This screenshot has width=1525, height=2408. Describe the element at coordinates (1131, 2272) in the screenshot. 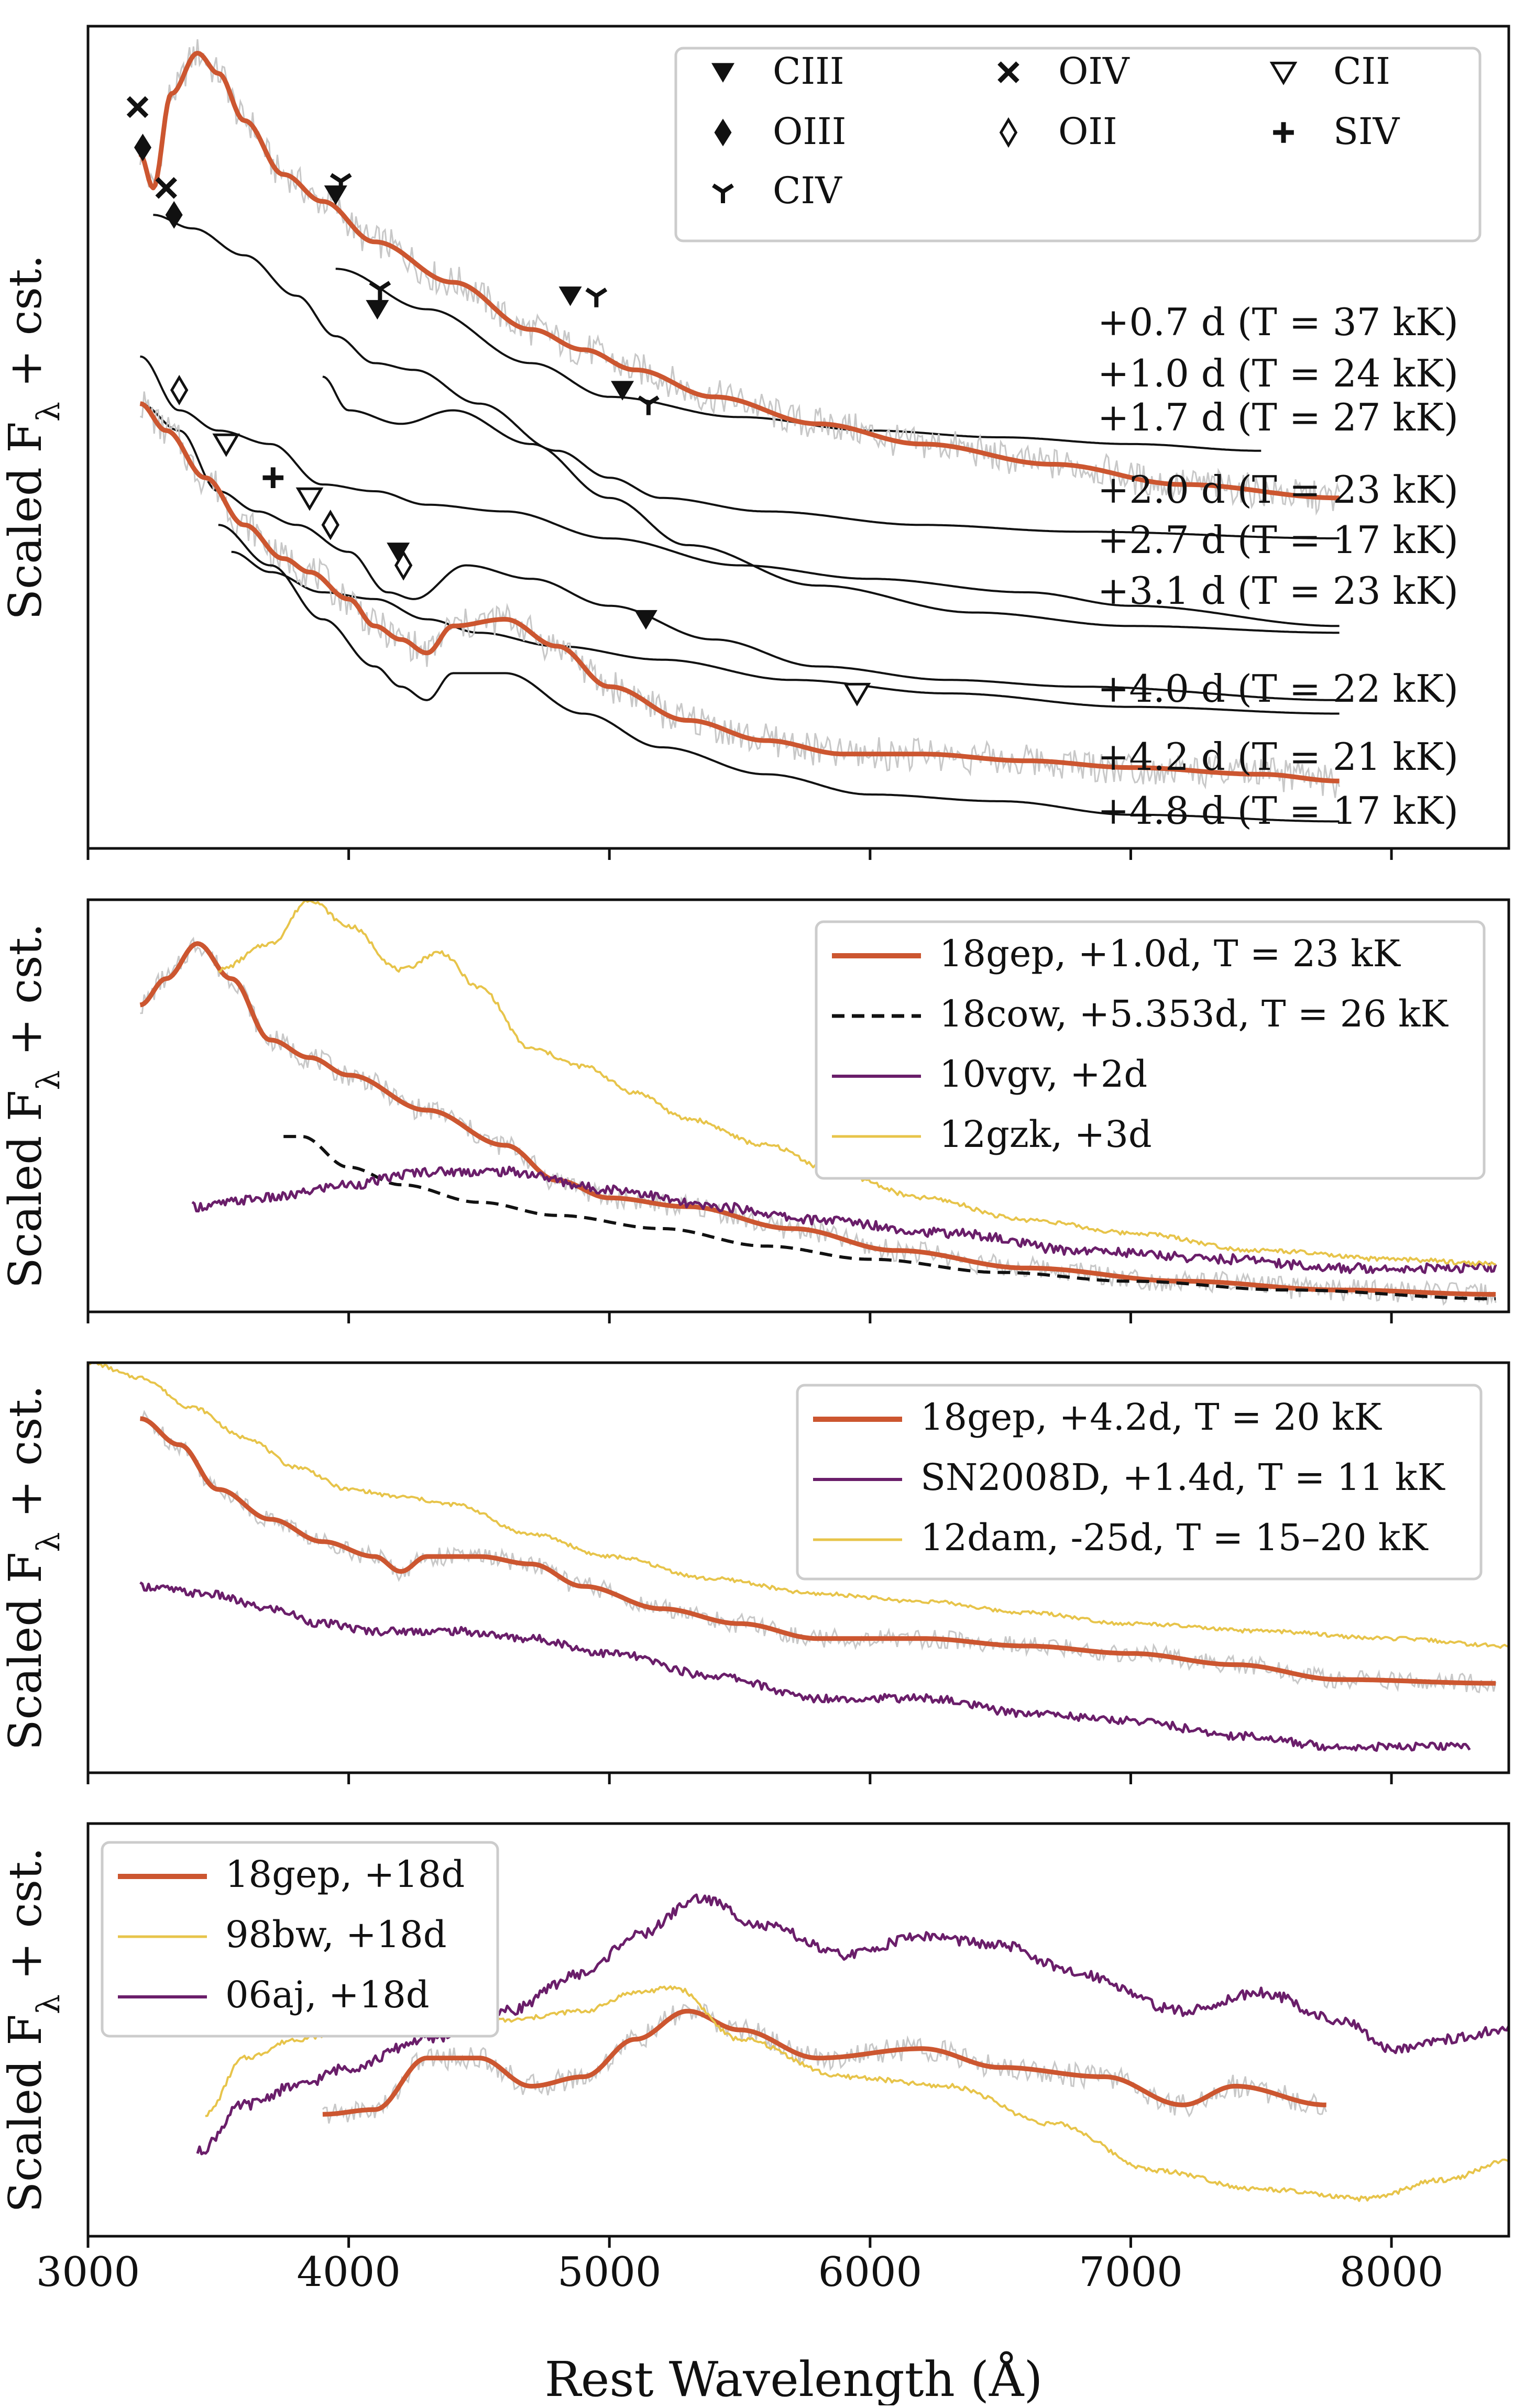

I see `x-tick-label: 7000` at that location.